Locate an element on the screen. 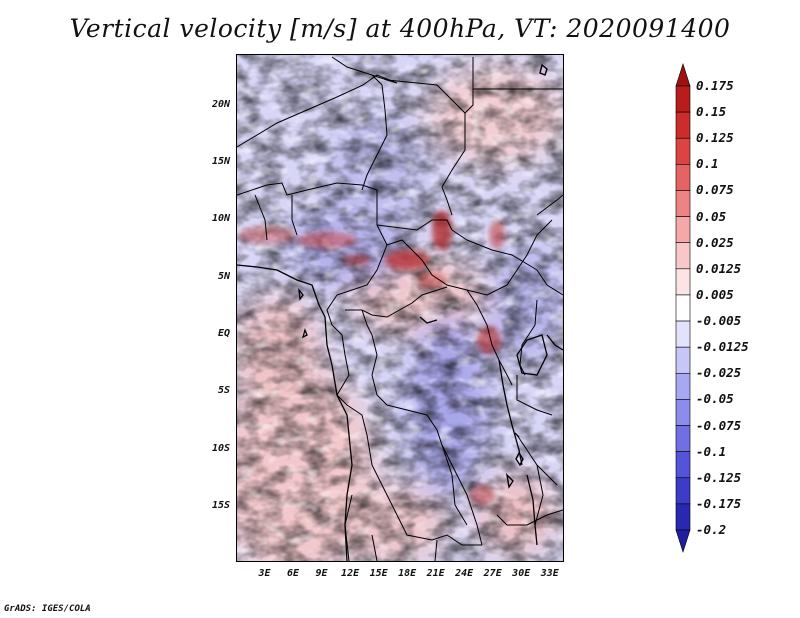  lat-label: 20N is located at coordinates (220, 104).